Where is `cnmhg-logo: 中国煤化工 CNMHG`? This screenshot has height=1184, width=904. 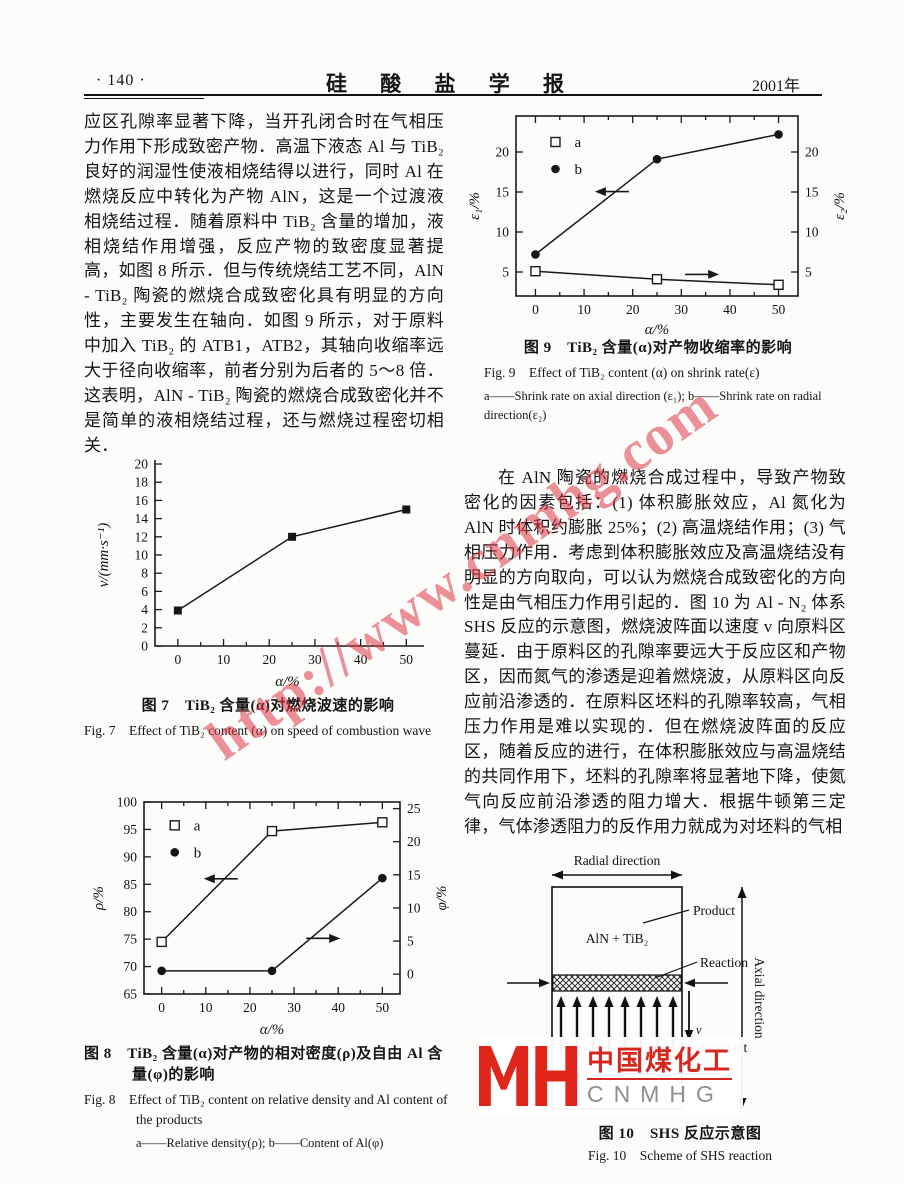 cnmhg-logo: 中国煤化工 CNMHG is located at coordinates (611, 1076).